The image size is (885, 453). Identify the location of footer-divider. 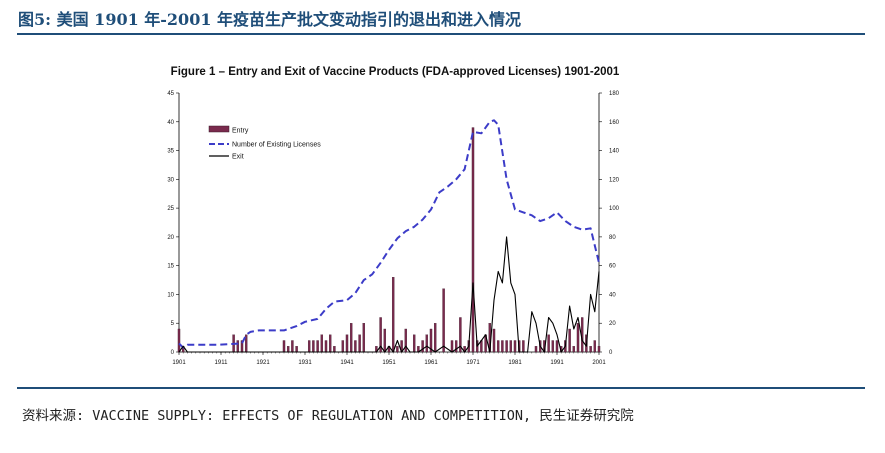
(441, 388).